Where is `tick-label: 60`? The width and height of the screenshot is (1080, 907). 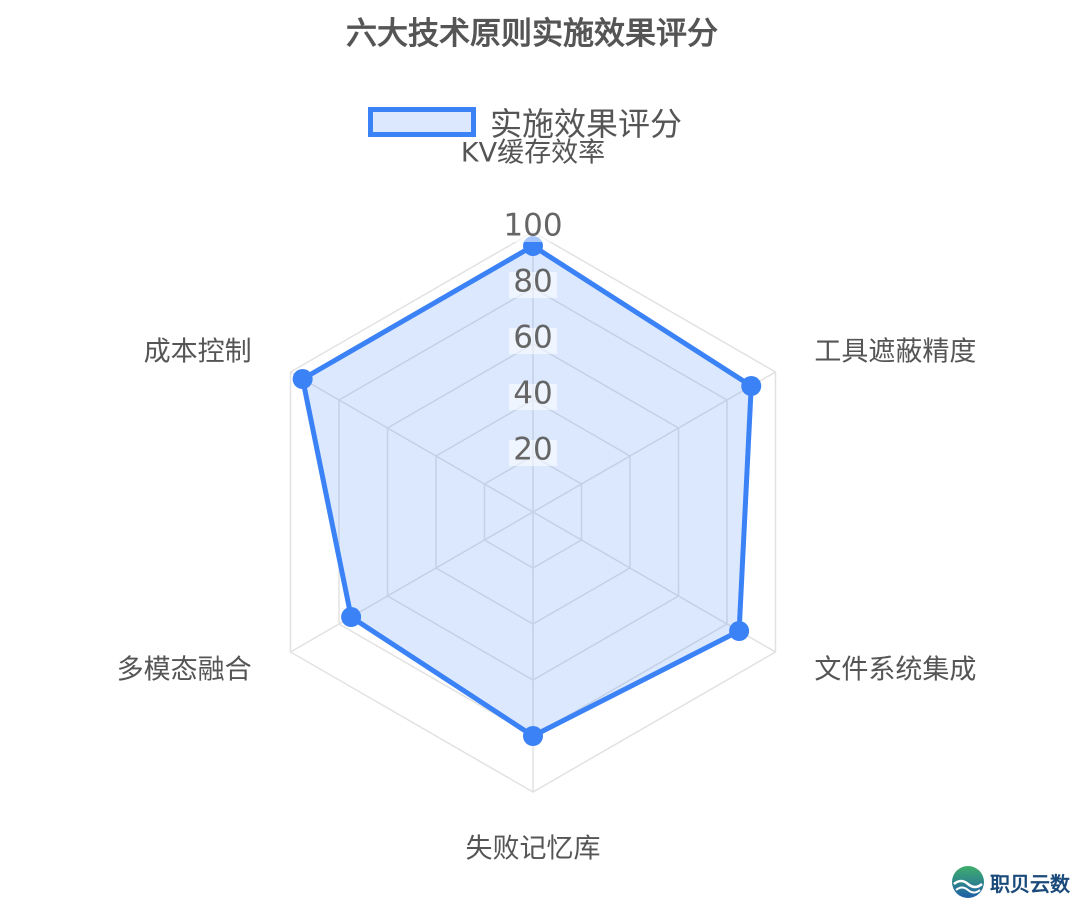
tick-label: 60 is located at coordinates (532, 338).